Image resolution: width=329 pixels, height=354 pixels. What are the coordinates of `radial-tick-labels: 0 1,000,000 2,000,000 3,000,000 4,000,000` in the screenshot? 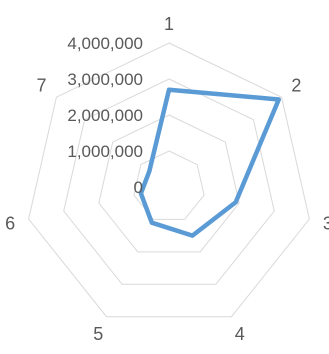 It's located at (105, 115).